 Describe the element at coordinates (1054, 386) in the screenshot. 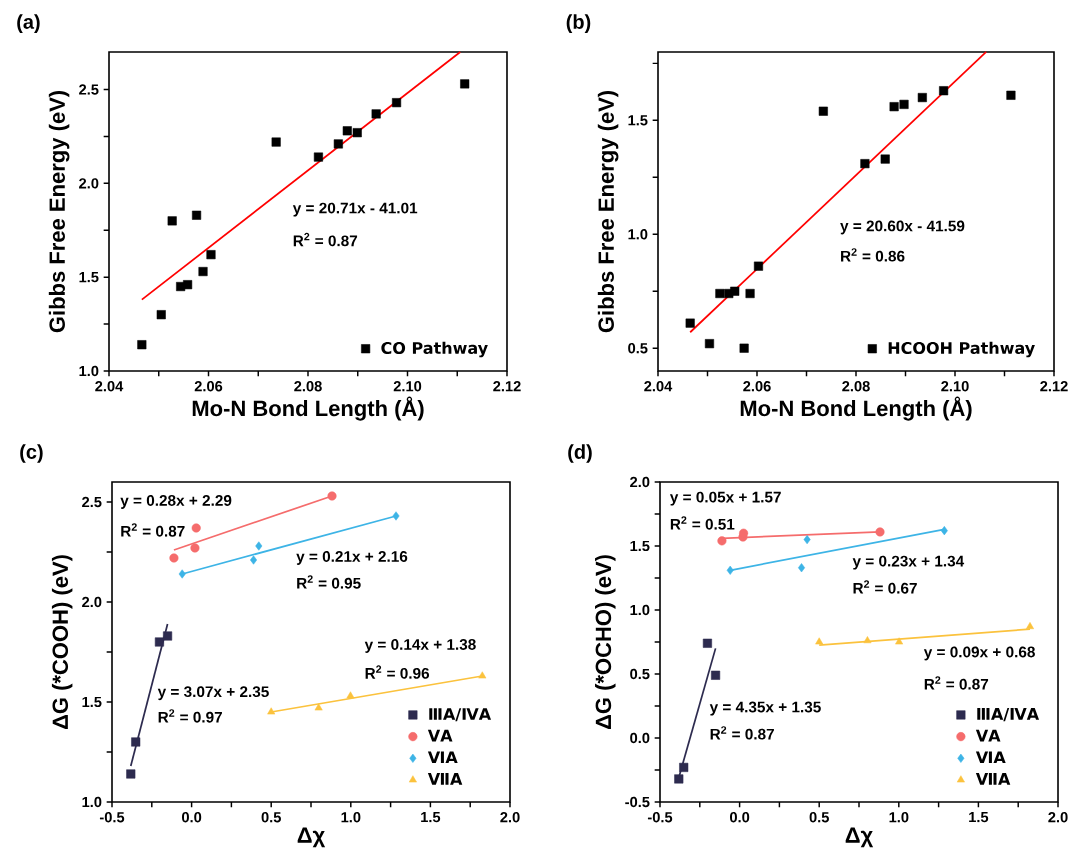

I see `x-tick-label: 2.12` at that location.